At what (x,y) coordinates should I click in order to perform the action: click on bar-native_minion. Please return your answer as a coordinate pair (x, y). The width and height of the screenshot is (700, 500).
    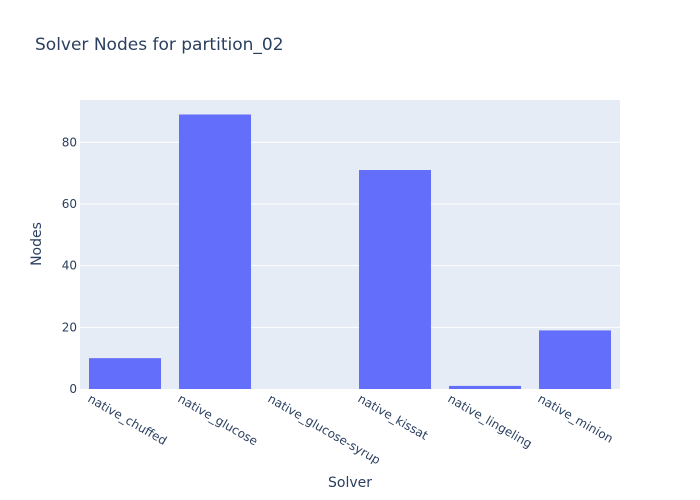
    Looking at the image, I should click on (575, 359).